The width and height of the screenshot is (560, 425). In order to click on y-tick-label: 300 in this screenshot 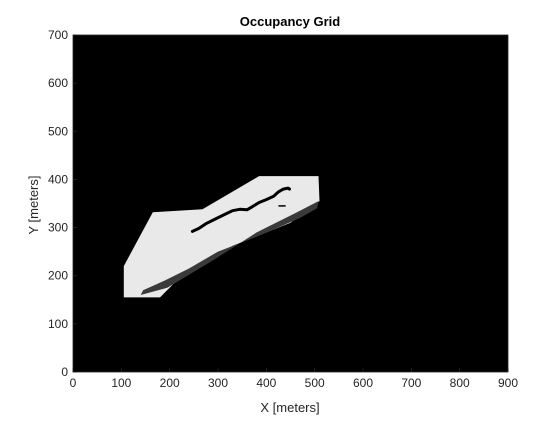, I will do `click(58, 228)`.